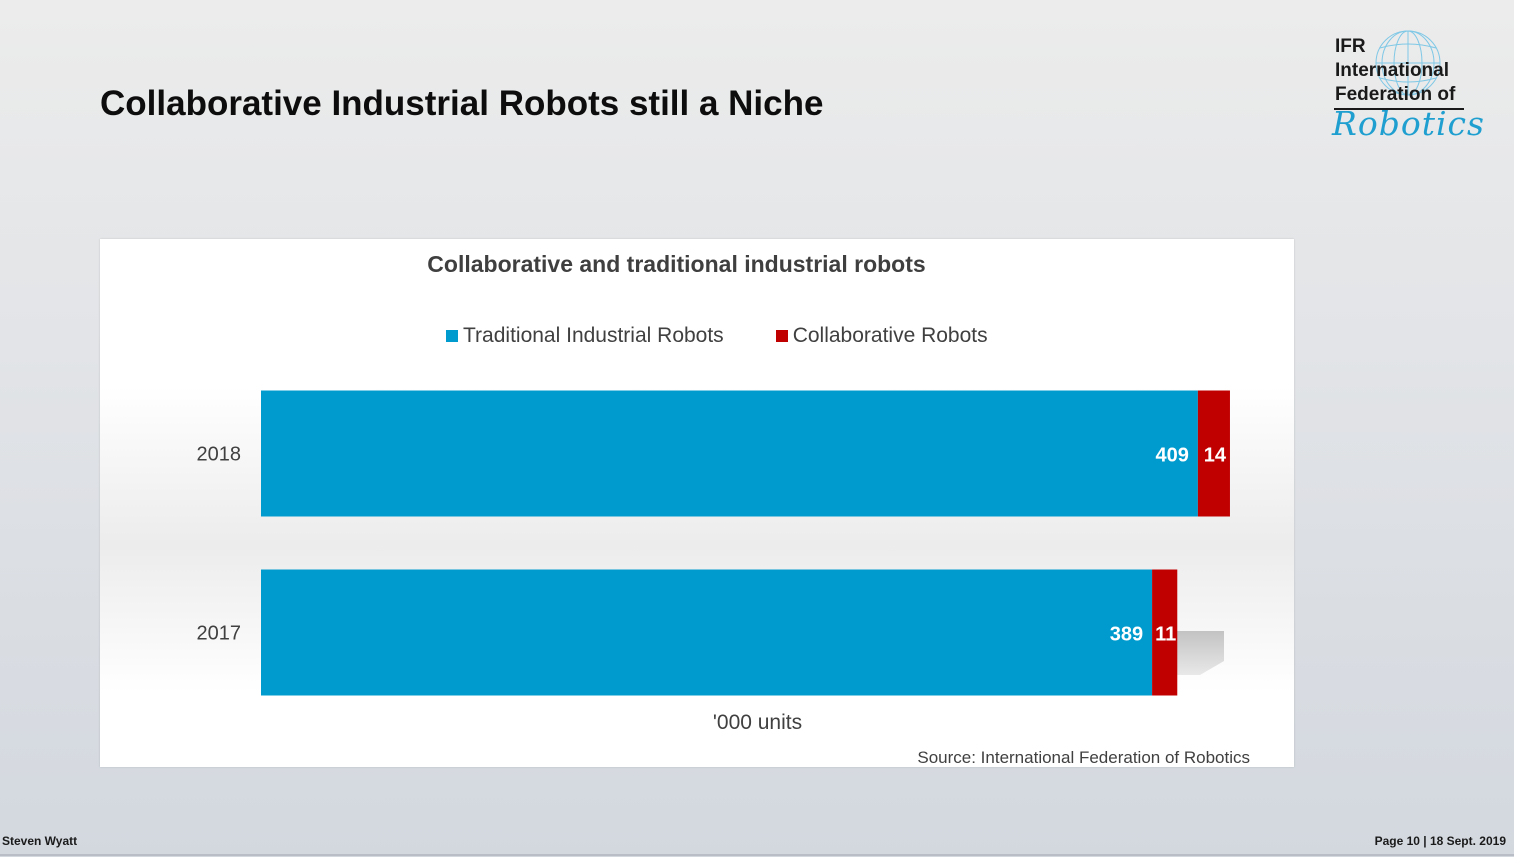  What do you see at coordinates (1440, 841) in the screenshot?
I see `footer-page-date: Page 10 | 18 Sept. 2019` at bounding box center [1440, 841].